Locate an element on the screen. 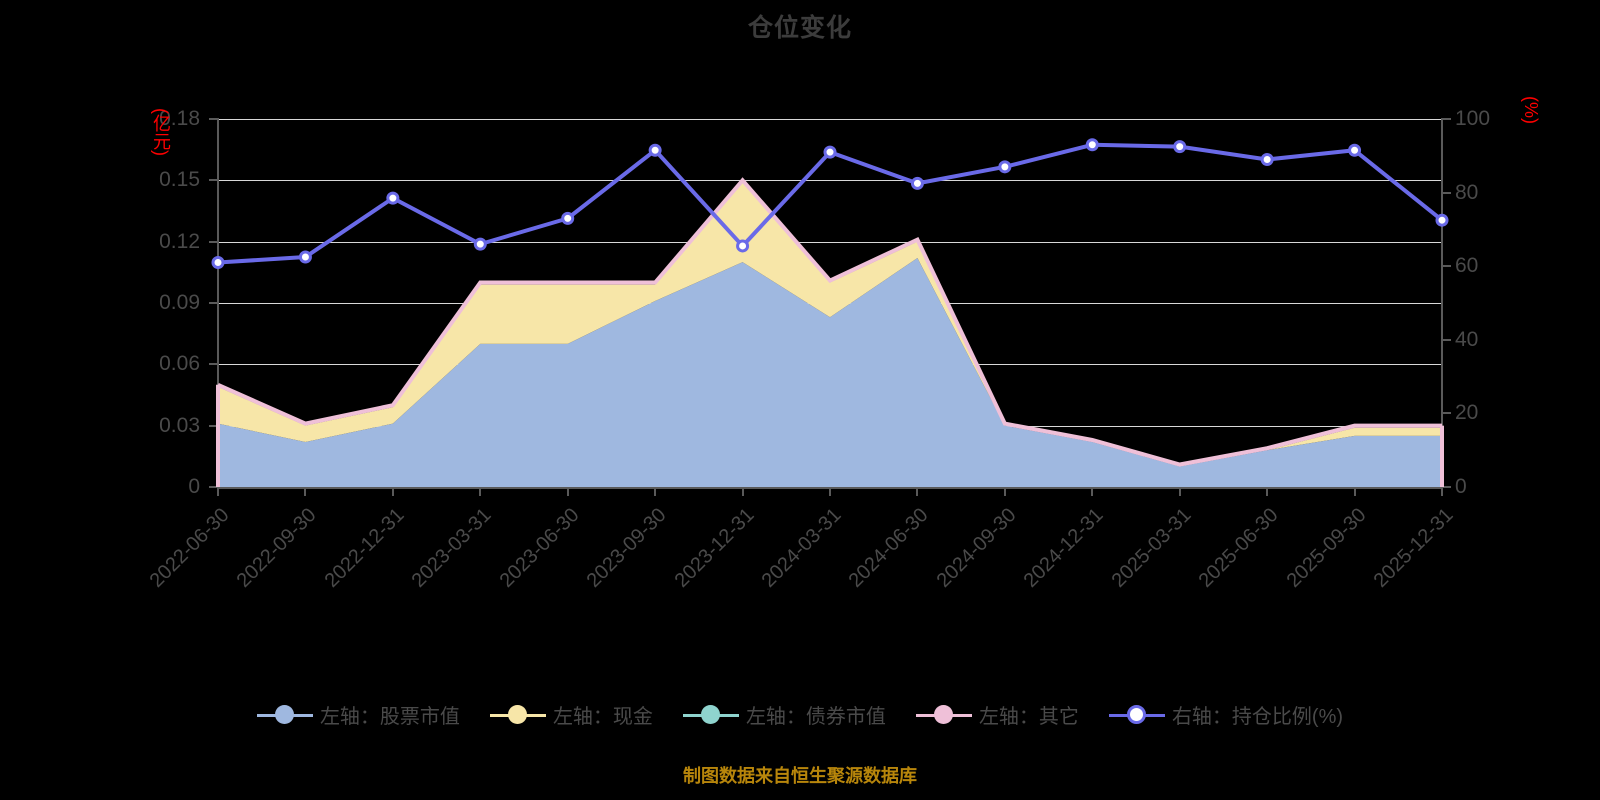 The width and height of the screenshot is (1600, 800). x-axis-tick-label: 2023-06-30 is located at coordinates (539, 548).